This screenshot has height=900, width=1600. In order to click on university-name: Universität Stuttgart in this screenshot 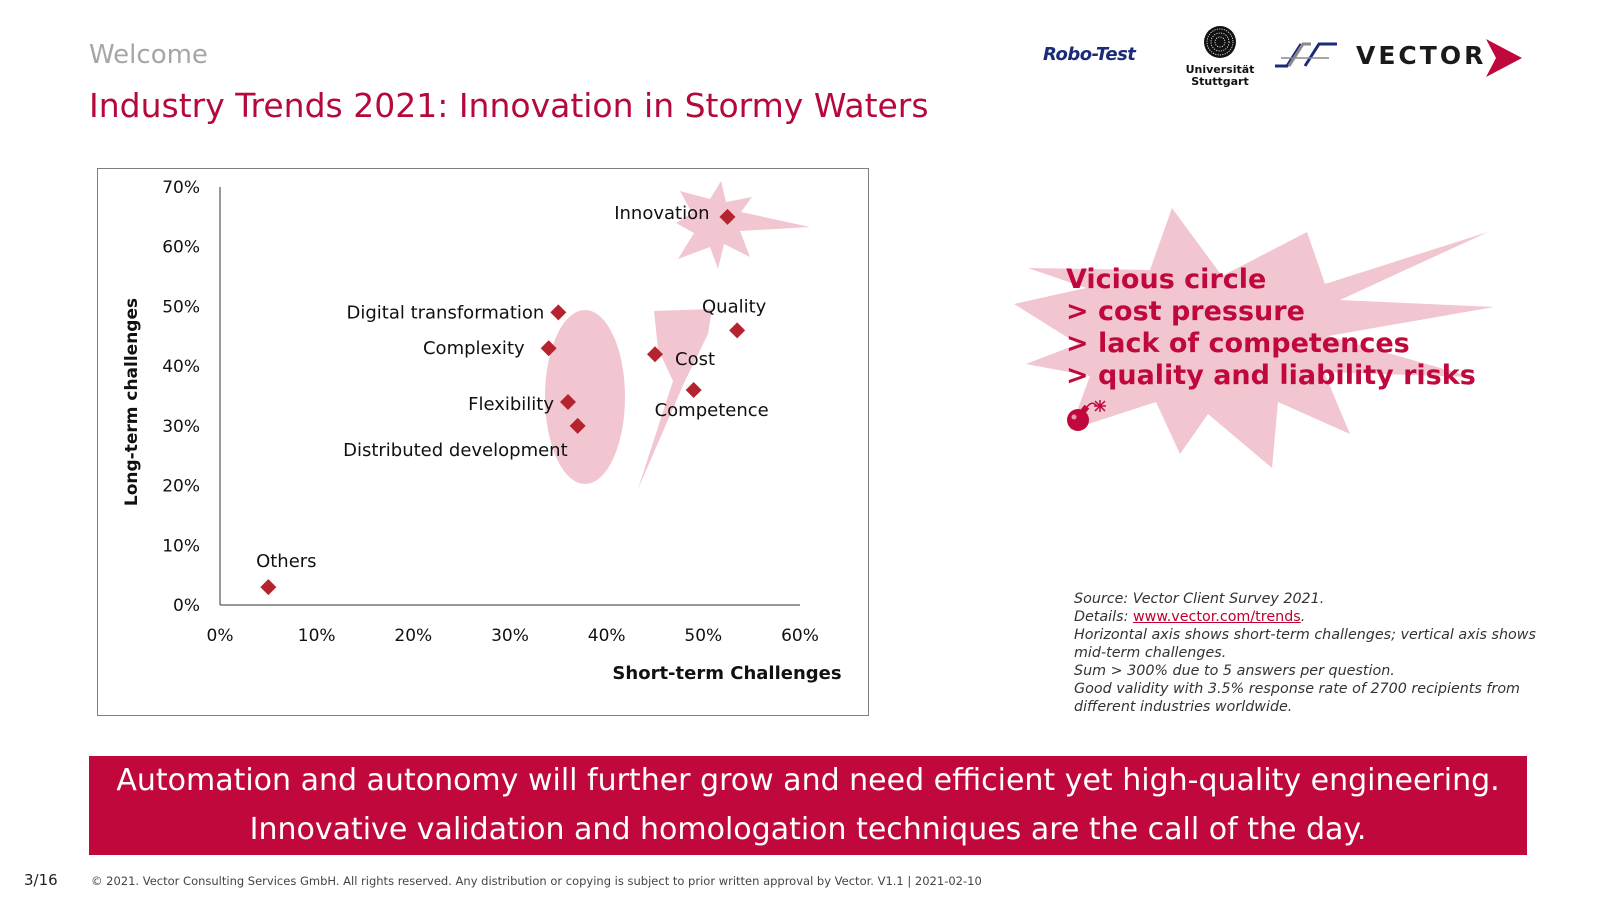, I will do `click(1220, 76)`.